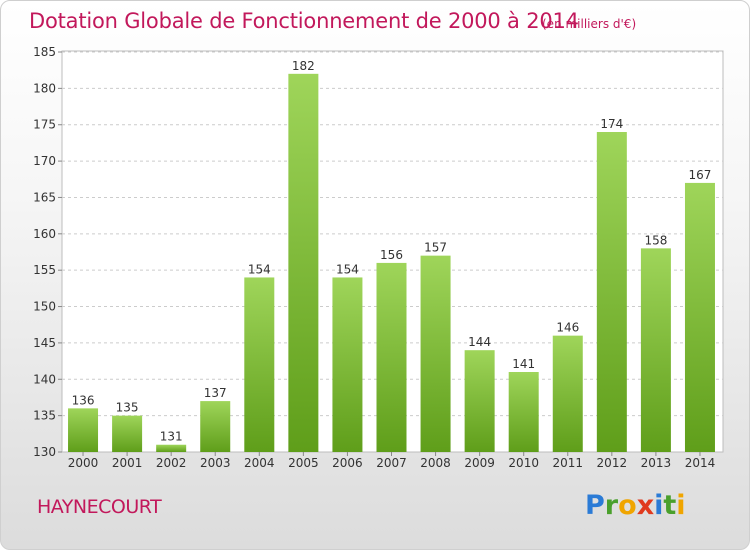  Describe the element at coordinates (259, 463) in the screenshot. I see `x-tick-label: 2004` at that location.